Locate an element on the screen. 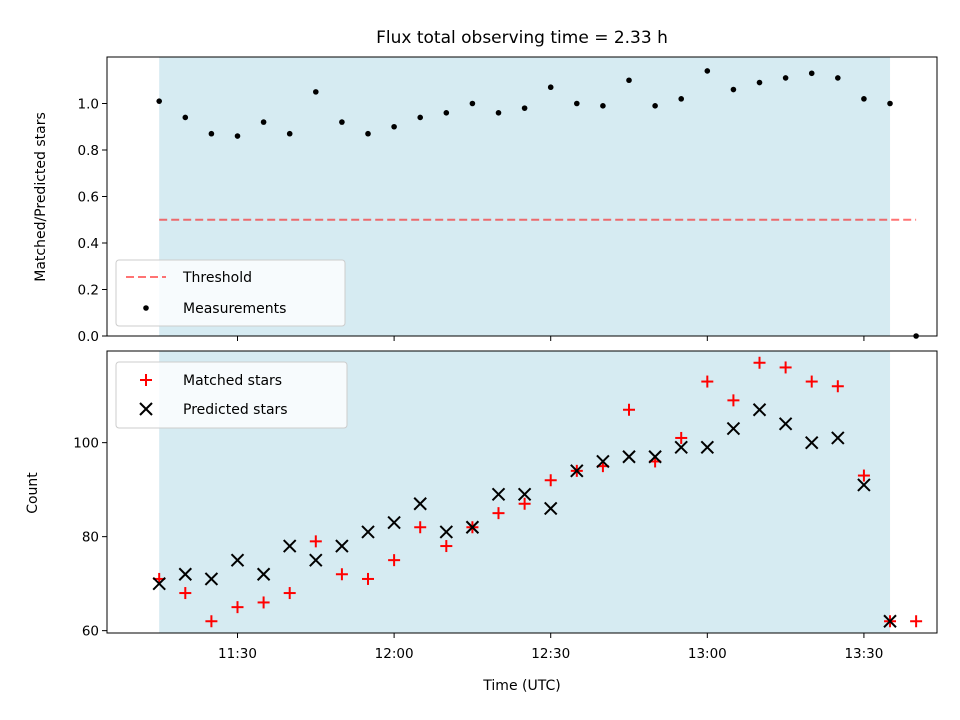 This screenshot has width=960, height=720. top-legend-frame is located at coordinates (230, 293).